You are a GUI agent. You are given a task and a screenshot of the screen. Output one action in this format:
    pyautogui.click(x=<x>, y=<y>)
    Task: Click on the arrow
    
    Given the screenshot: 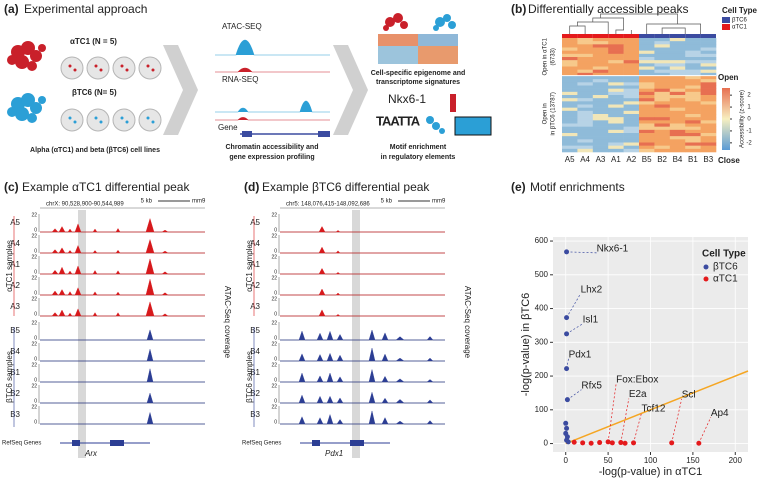 What is the action you would take?
    pyautogui.click(x=350, y=90)
    